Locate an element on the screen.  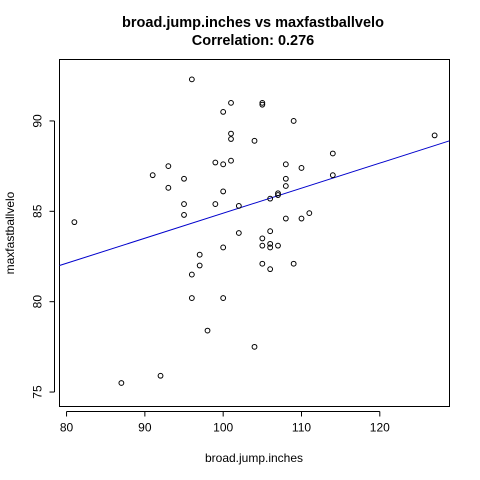
x-tick-label: 80 is located at coordinates (67, 428).